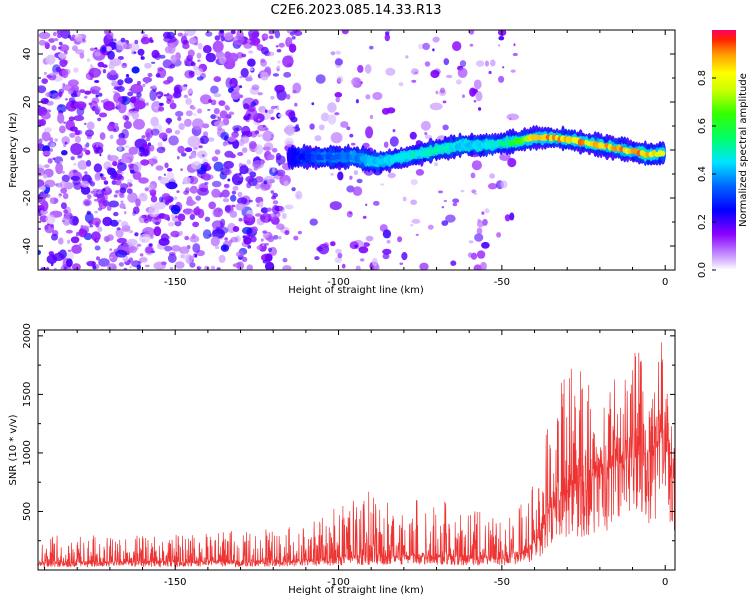 The image size is (750, 600). I want to click on x-tick-label: -100, so click(338, 582).